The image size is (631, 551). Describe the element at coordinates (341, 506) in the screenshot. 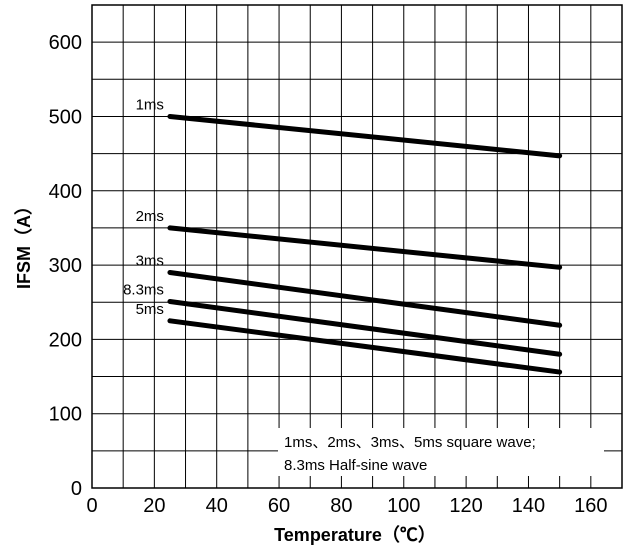

I see `x-tick-label: 80` at that location.